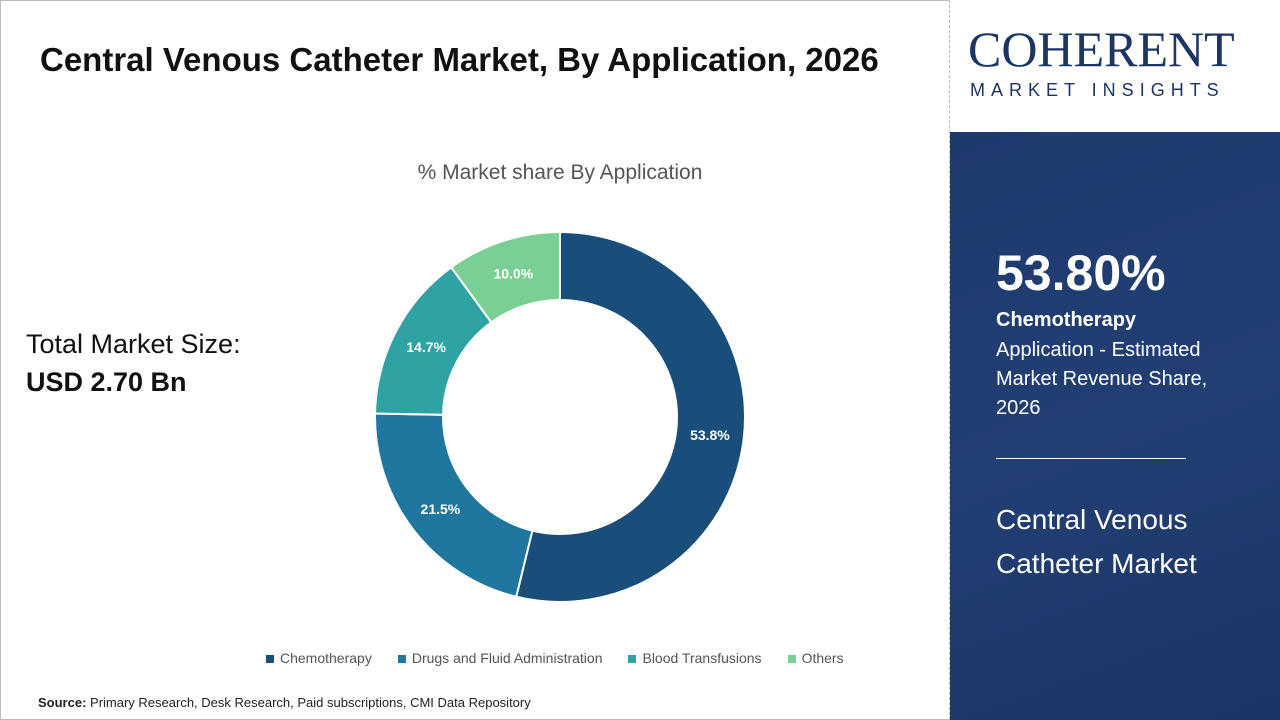  I want to click on market-name: Central Venous Catheter Market, so click(1096, 541).